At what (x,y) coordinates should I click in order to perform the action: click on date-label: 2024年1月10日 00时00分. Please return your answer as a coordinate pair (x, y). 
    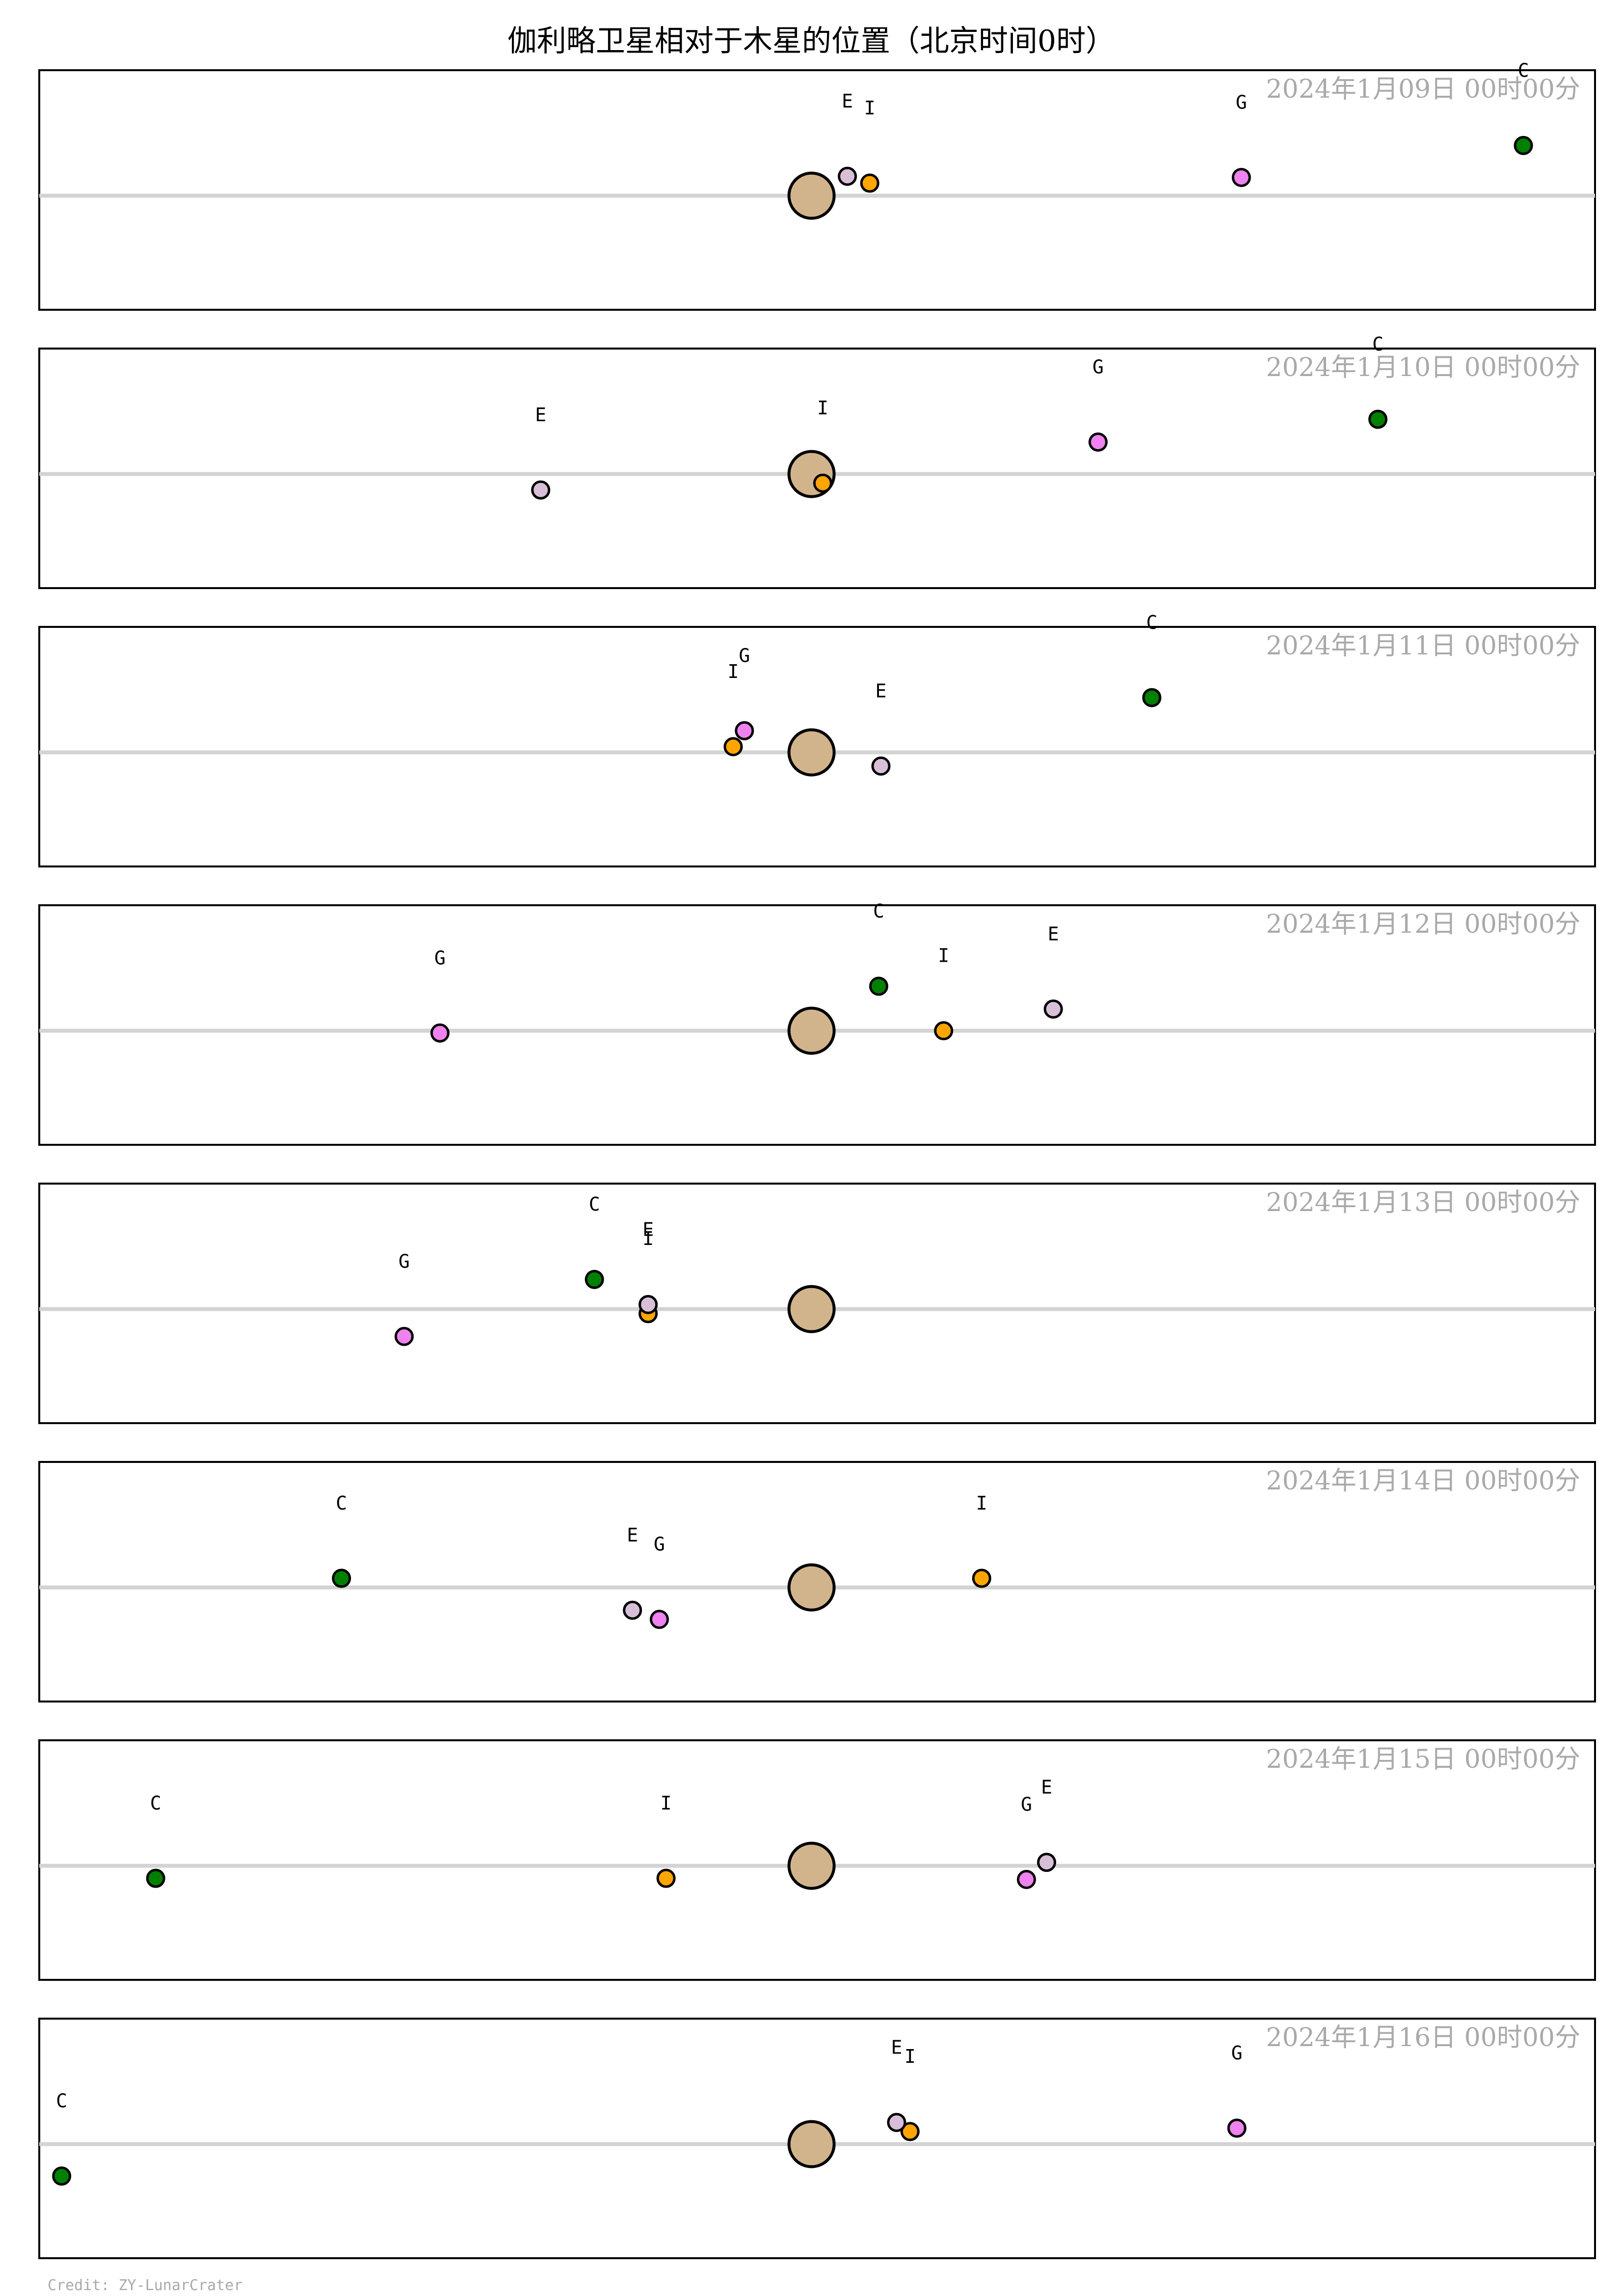
    Looking at the image, I should click on (1423, 367).